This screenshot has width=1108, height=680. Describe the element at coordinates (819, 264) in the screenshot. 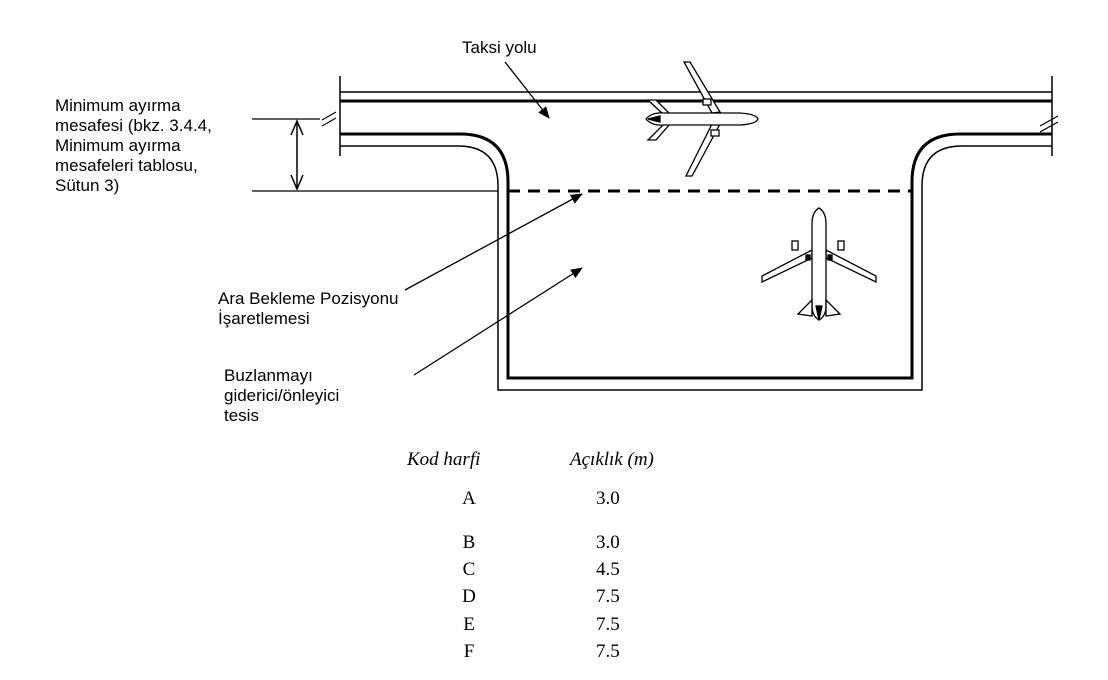

I see `aircraft-pad-icon` at that location.